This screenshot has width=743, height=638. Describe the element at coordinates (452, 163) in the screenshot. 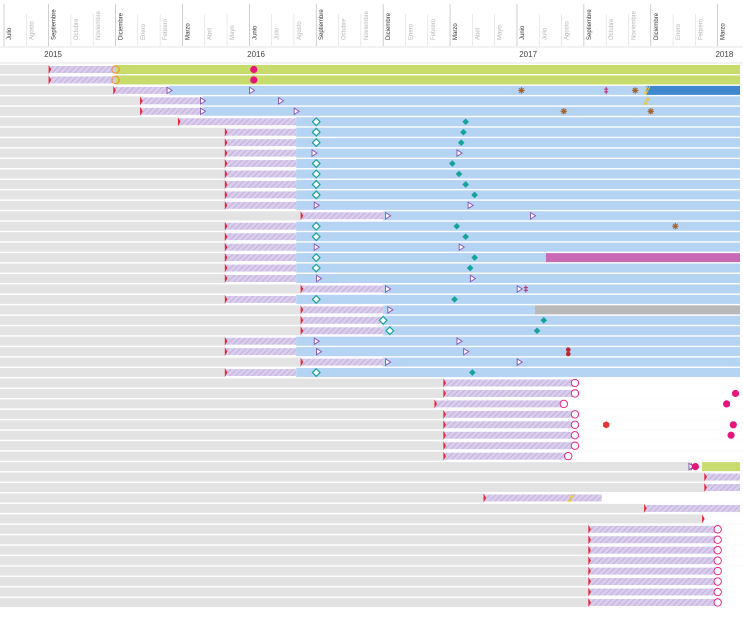

I see `diamond-marker` at that location.